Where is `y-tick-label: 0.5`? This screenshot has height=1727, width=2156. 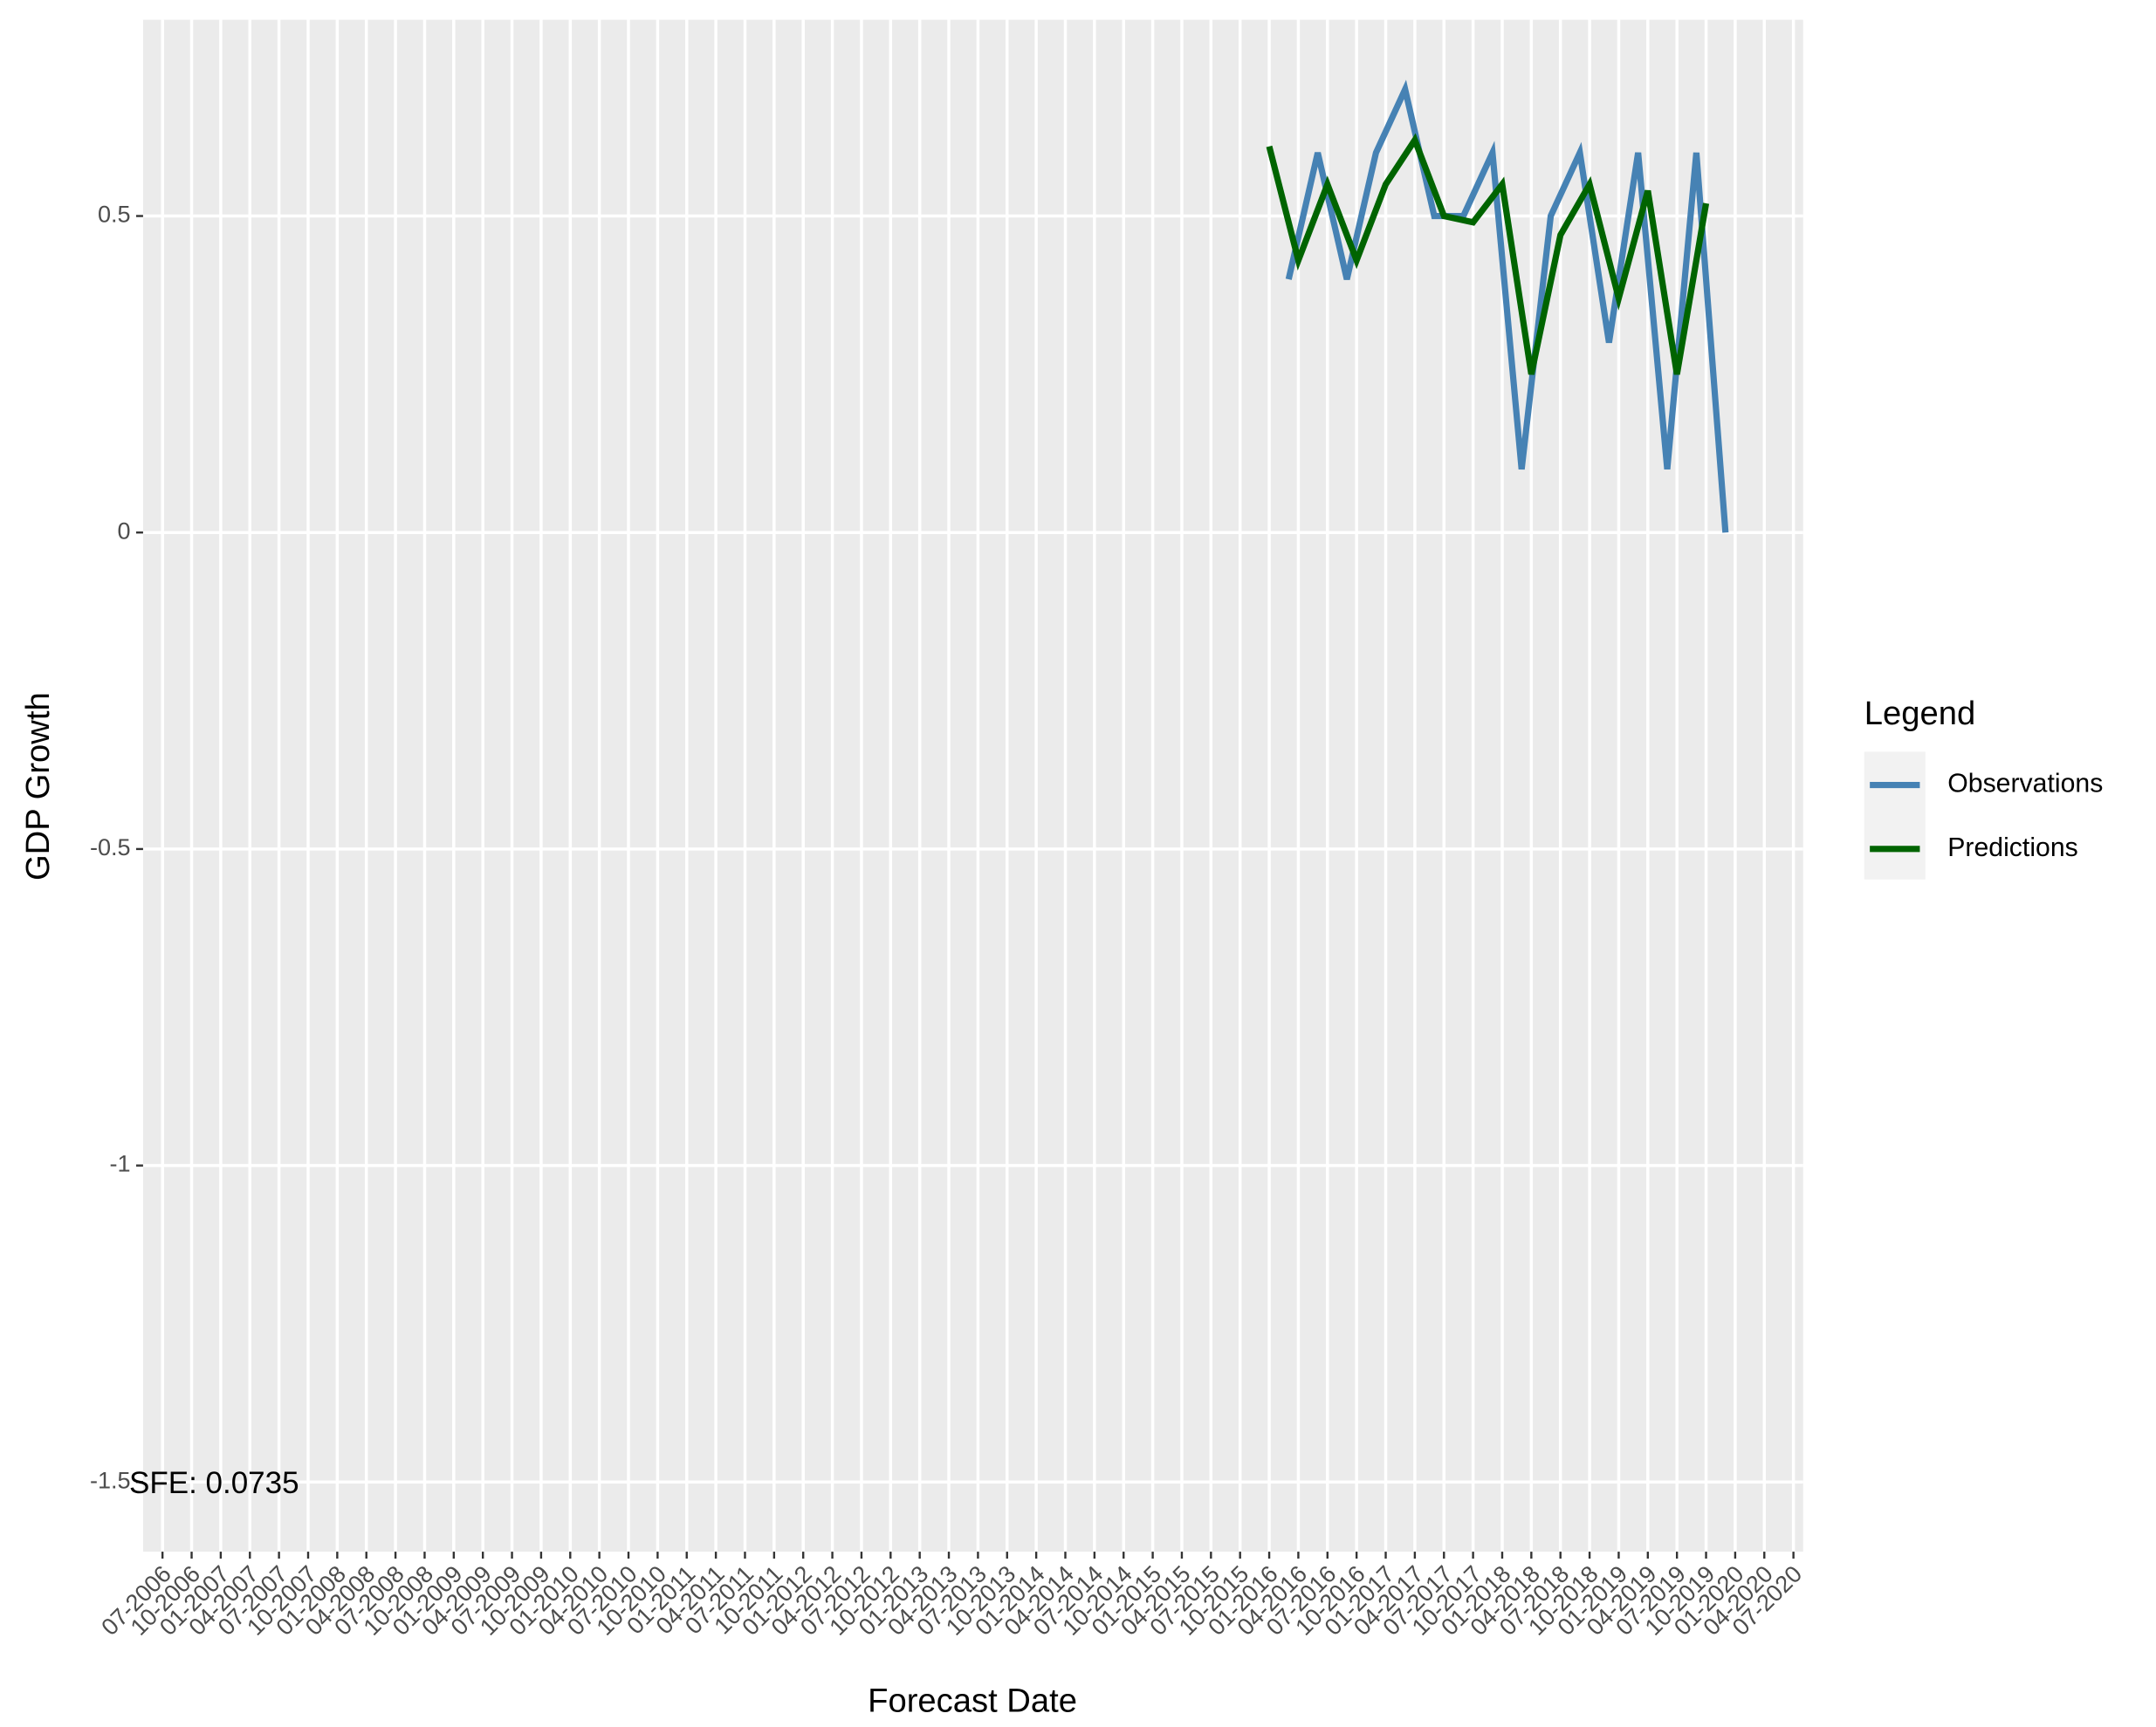
y-tick-label: 0.5 is located at coordinates (114, 215).